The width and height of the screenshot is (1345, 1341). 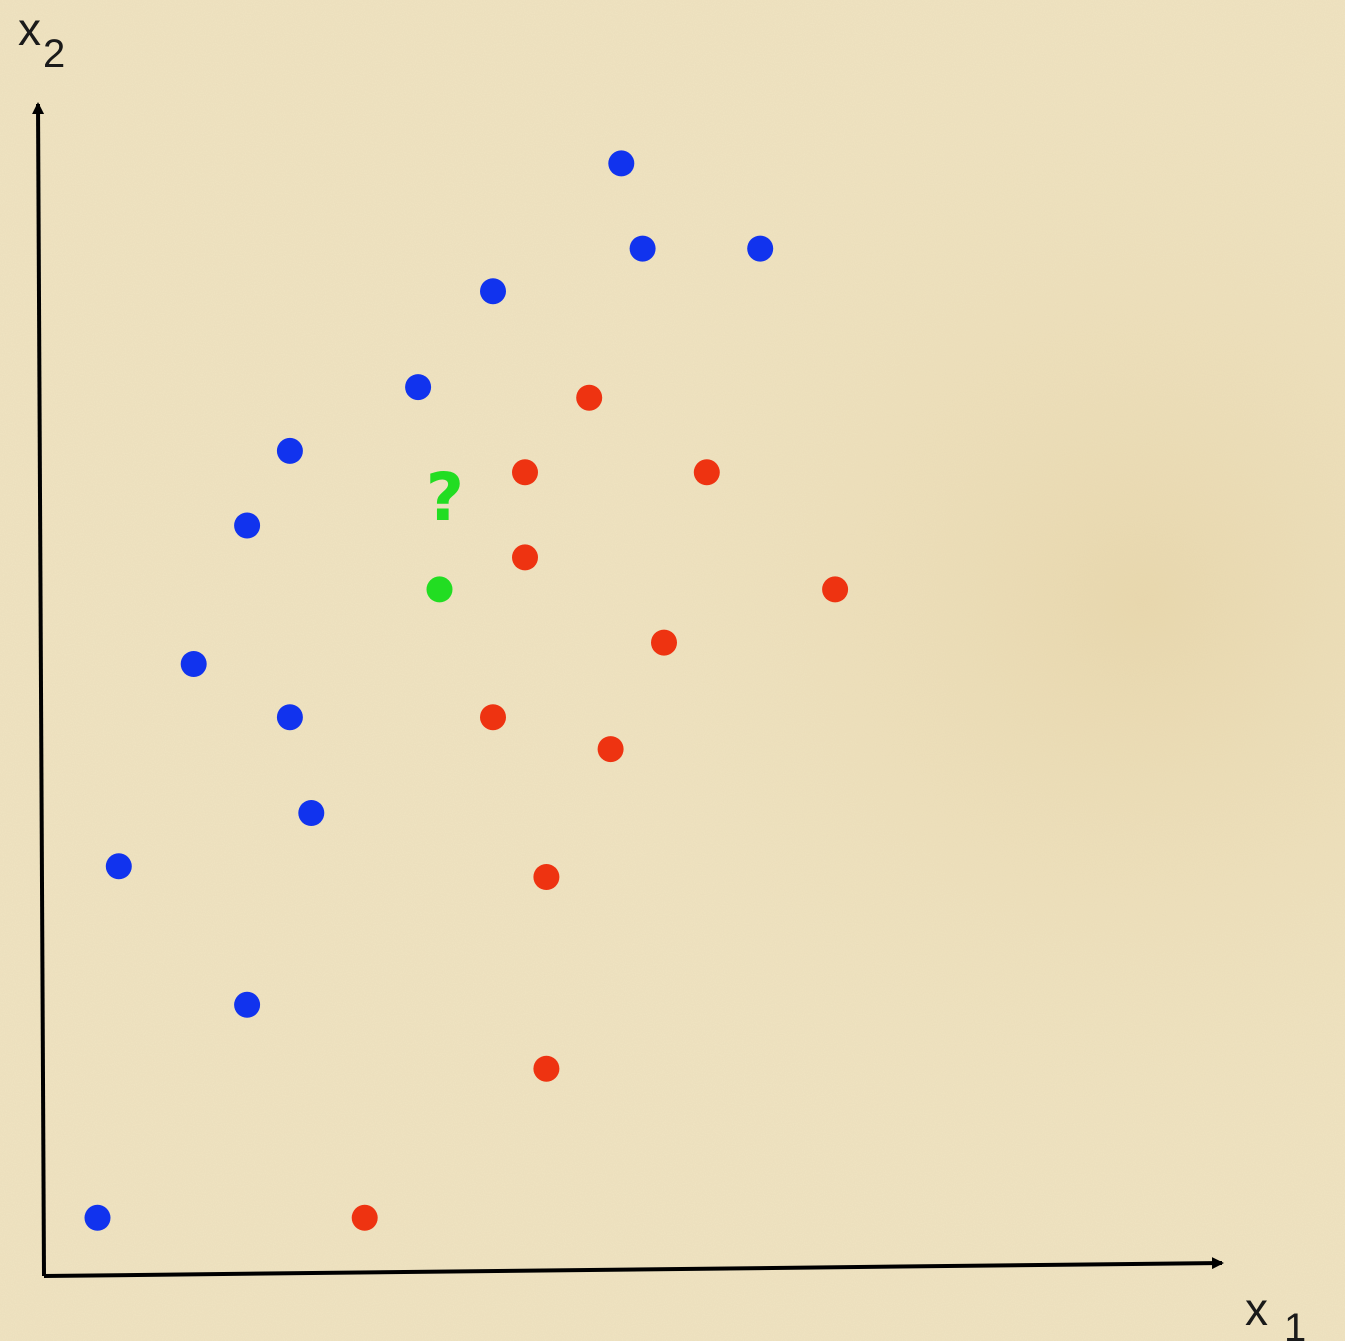 I want to click on x-axis-line, so click(x=633, y=1267).